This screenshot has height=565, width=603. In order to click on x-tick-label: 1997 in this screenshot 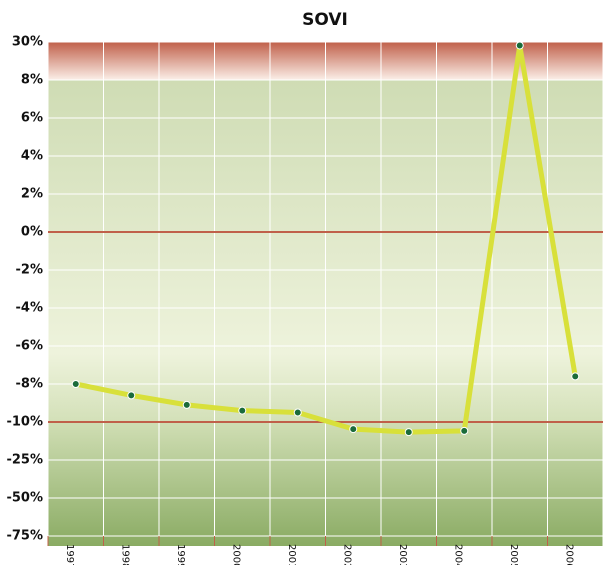, I will do `click(69, 554)`.